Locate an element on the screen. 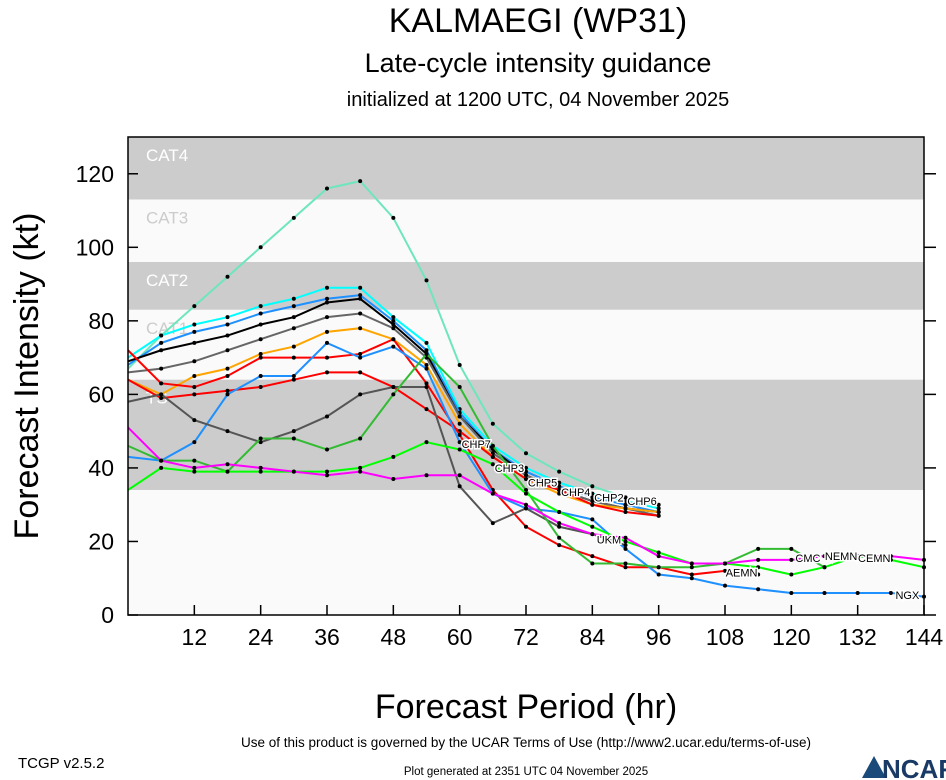 This screenshot has height=780, width=946. band-label: CAT1 is located at coordinates (167, 328).